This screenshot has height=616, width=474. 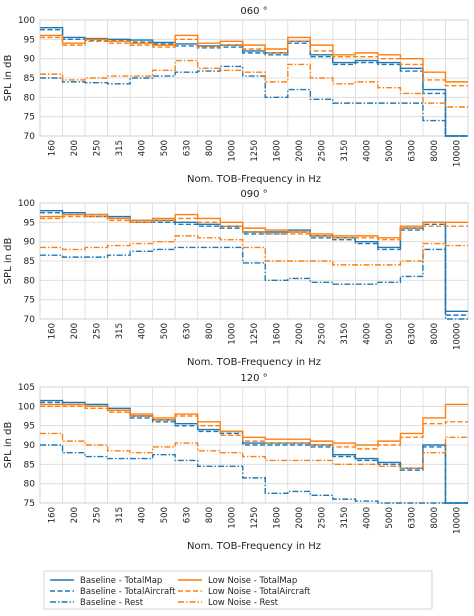 What do you see at coordinates (368, 151) in the screenshot?
I see `x-tick-label: 4000` at bounding box center [368, 151].